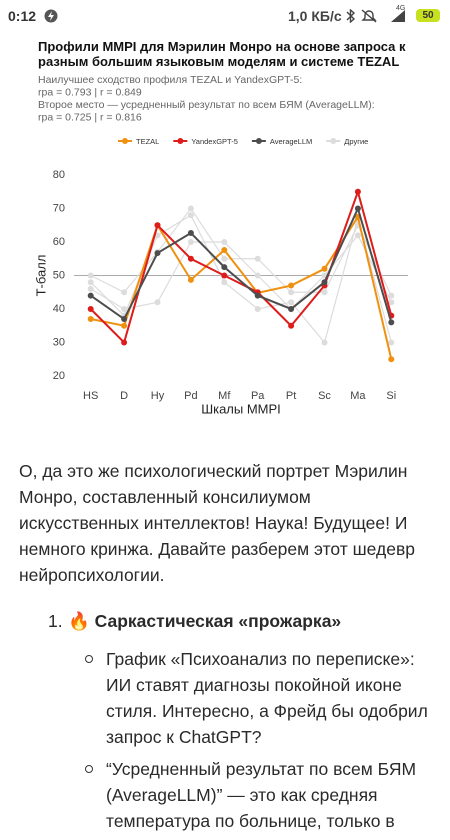 This screenshot has height=840, width=450. Describe the element at coordinates (59, 242) in the screenshot. I see `y-tick-label: 60` at that location.